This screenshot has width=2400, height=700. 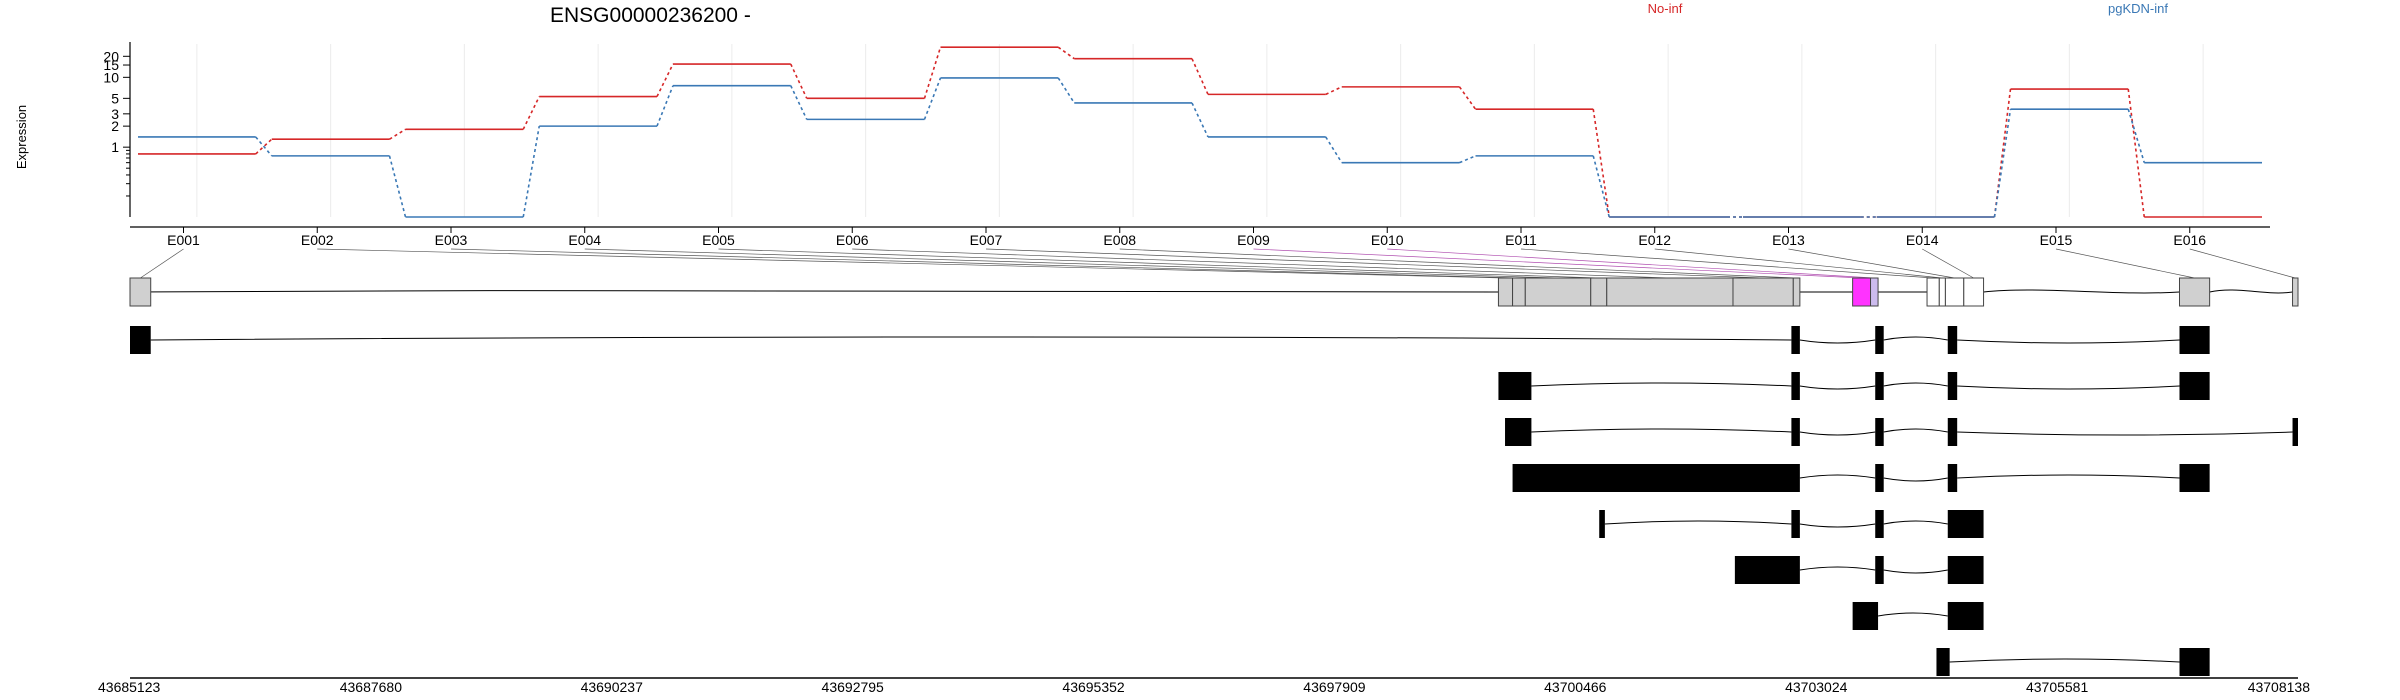 What do you see at coordinates (2279, 687) in the screenshot?
I see `genomic-tick-label: 43708138` at bounding box center [2279, 687].